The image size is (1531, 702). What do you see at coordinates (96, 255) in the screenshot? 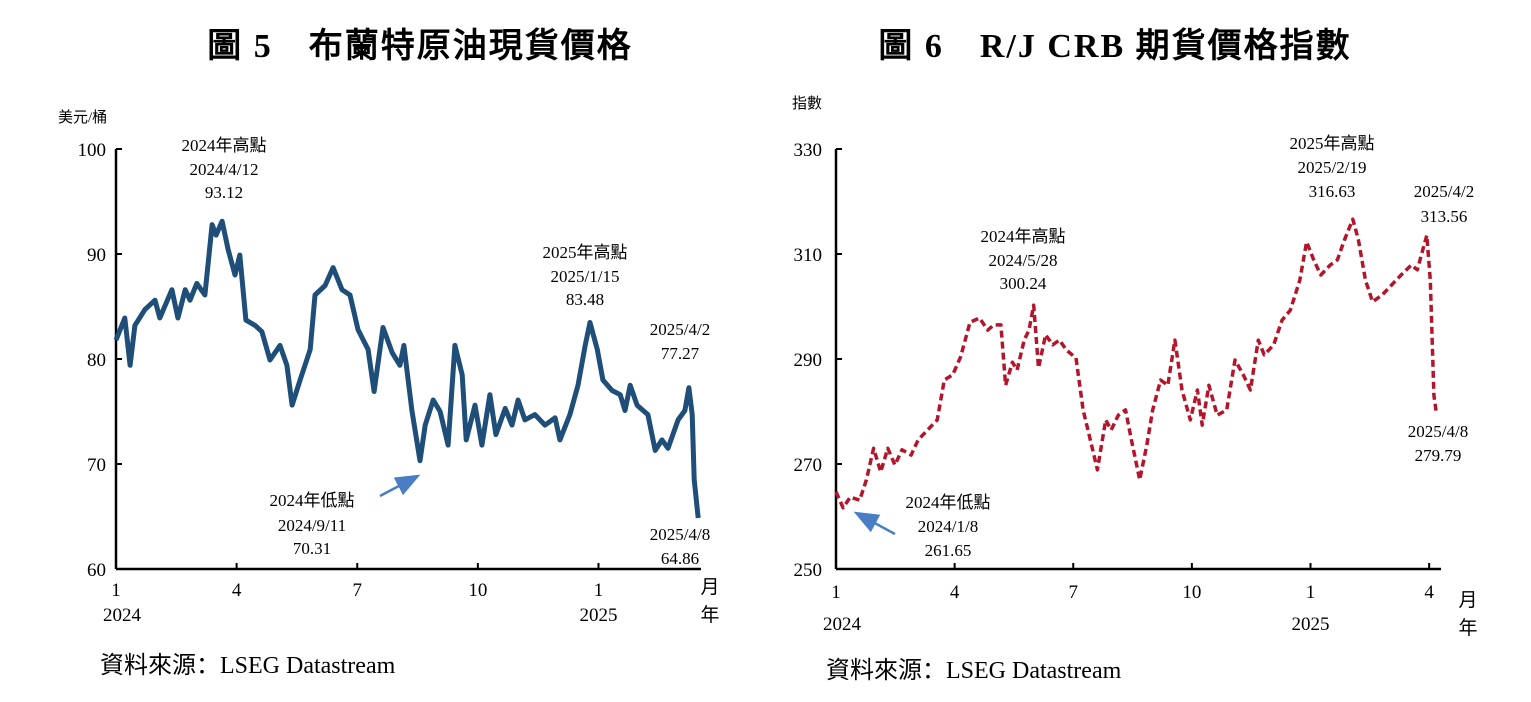
I see `y-tick-label: 90` at bounding box center [96, 255].